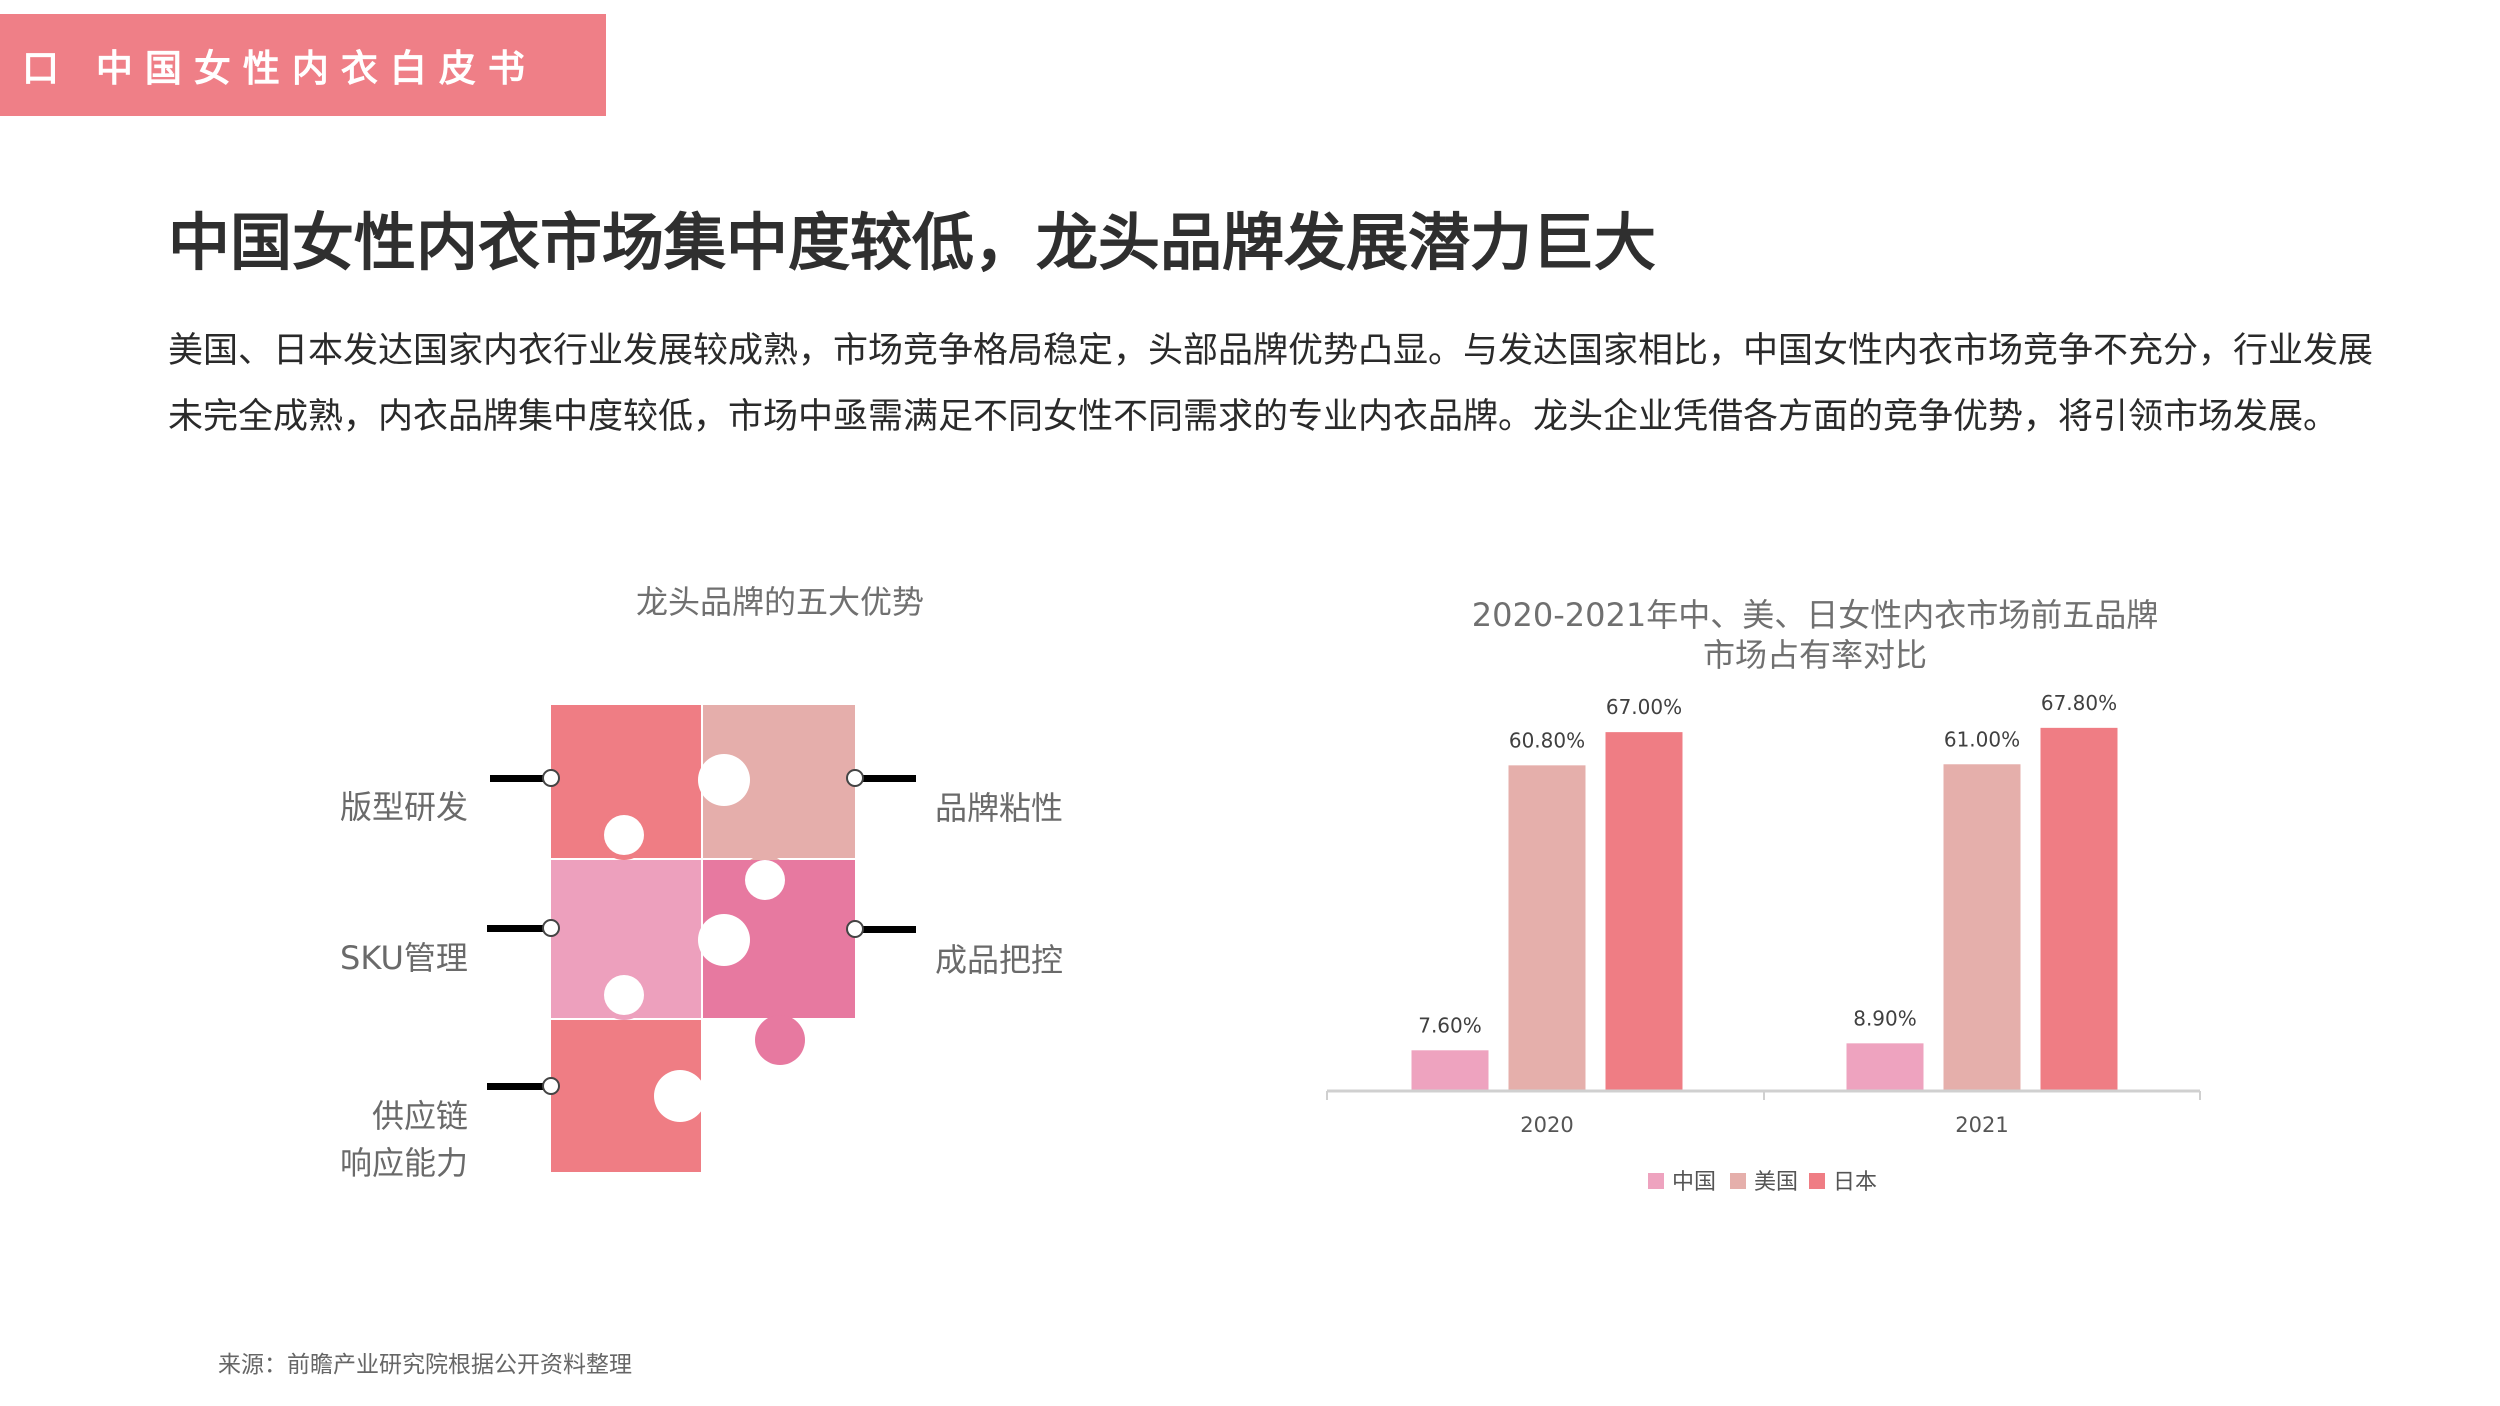  Describe the element at coordinates (1855, 1182) in the screenshot. I see `legend-label-日本: 日本` at that location.